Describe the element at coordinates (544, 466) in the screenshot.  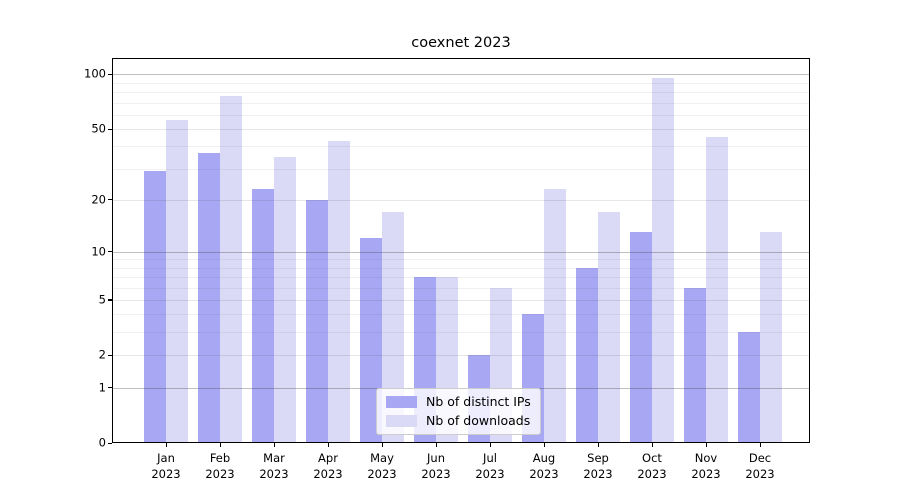
I see `x-tick-label-aug-2023: Aug 2023` at that location.